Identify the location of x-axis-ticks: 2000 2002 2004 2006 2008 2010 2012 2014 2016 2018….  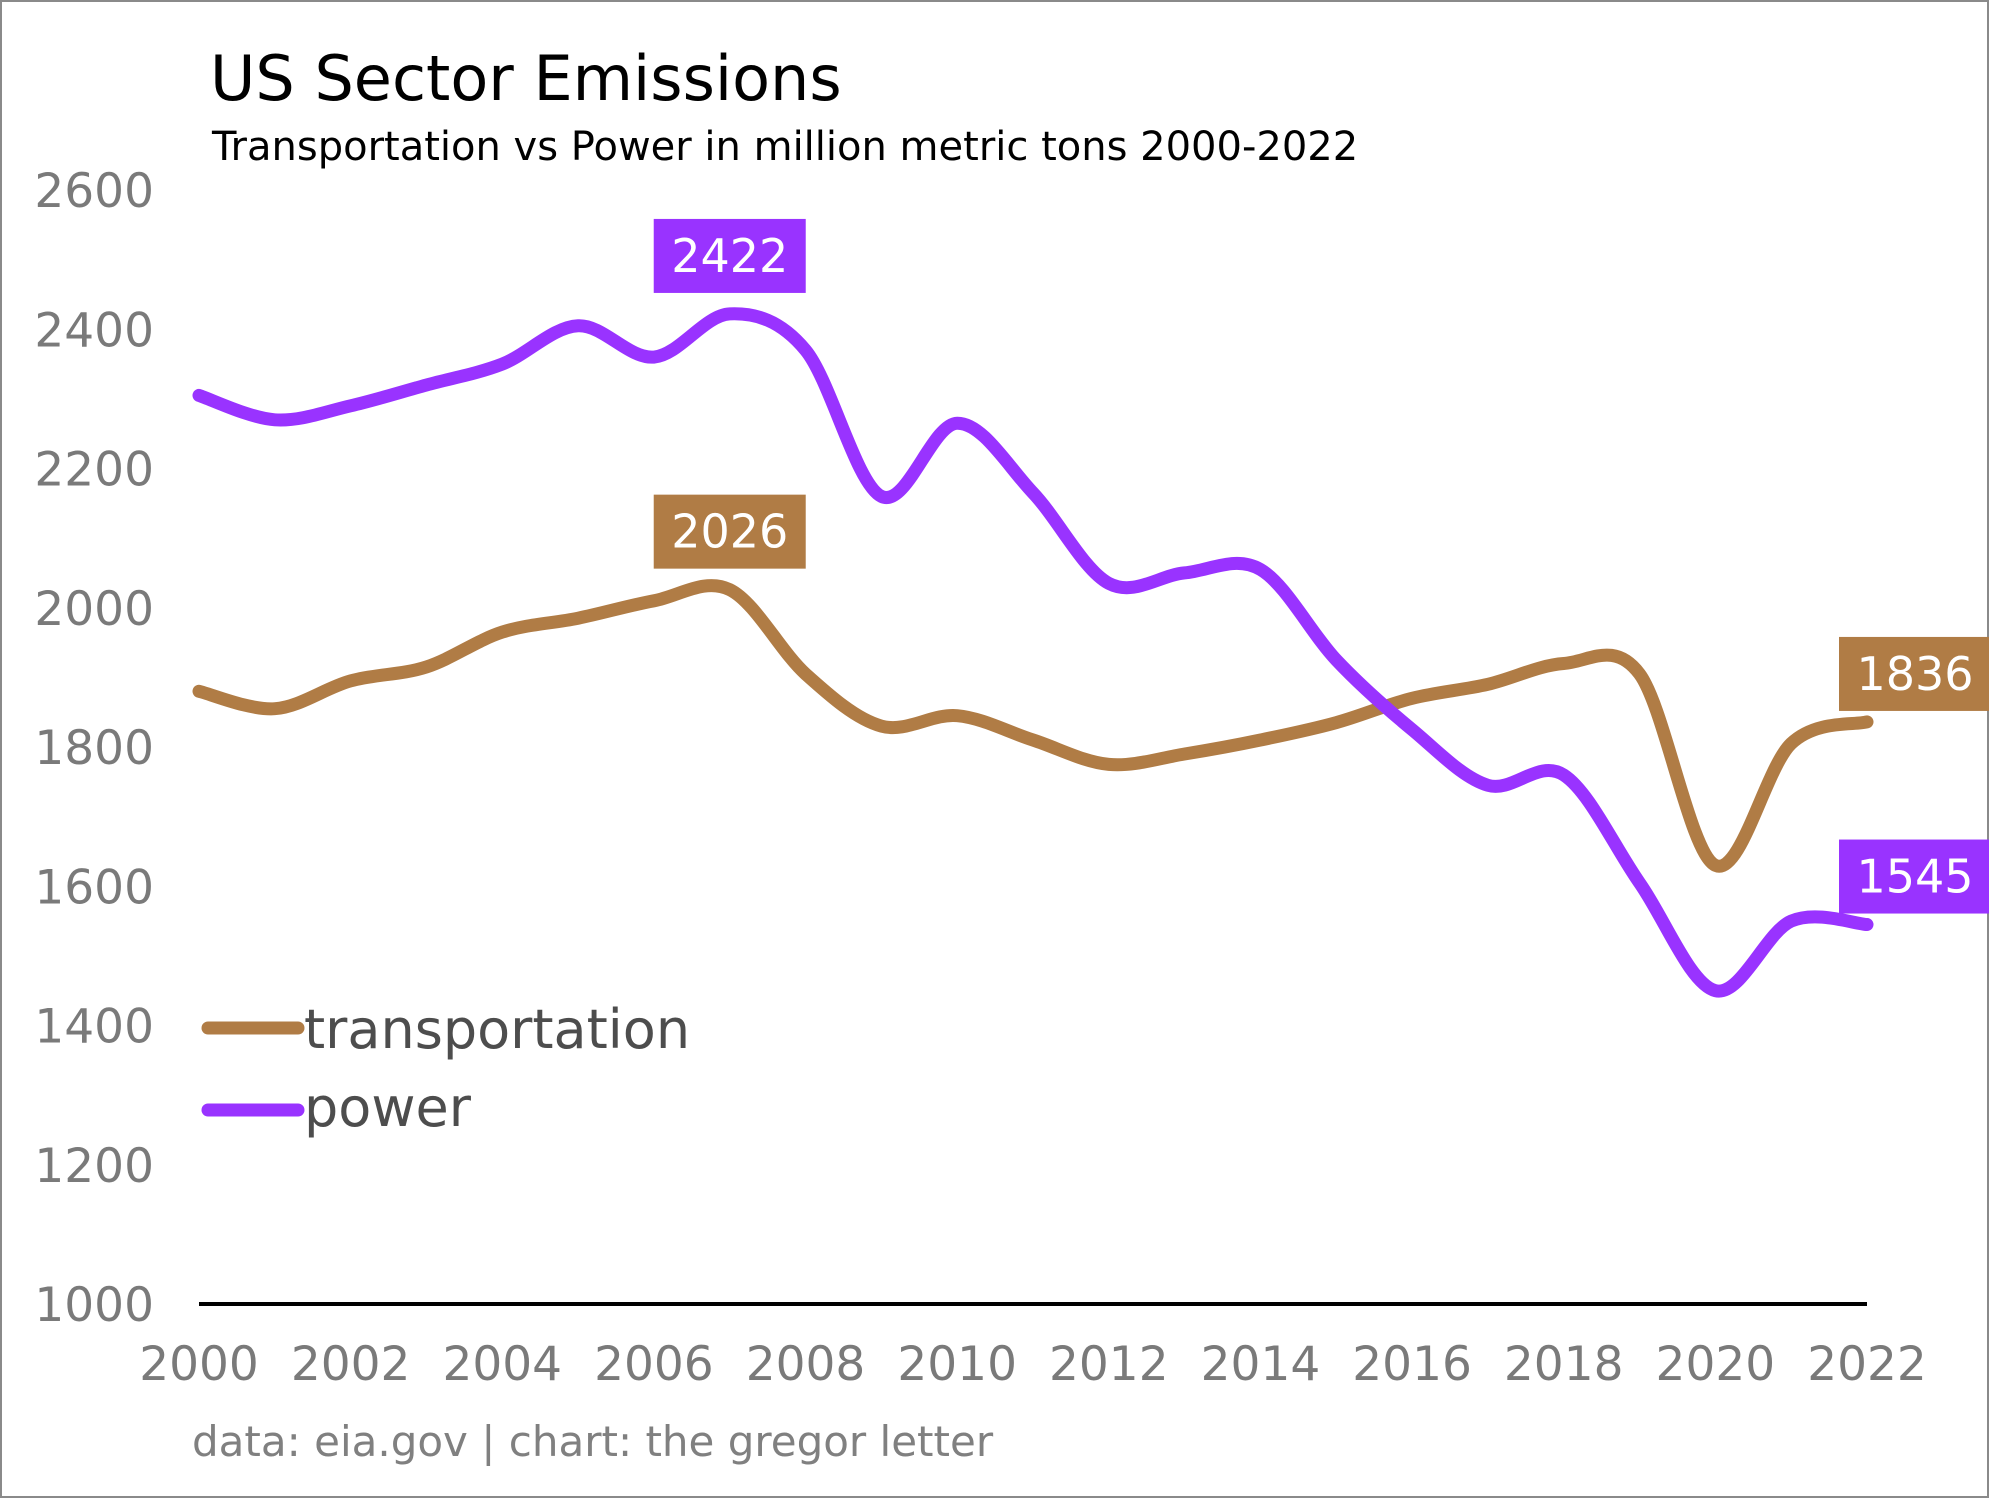
(1033, 1364).